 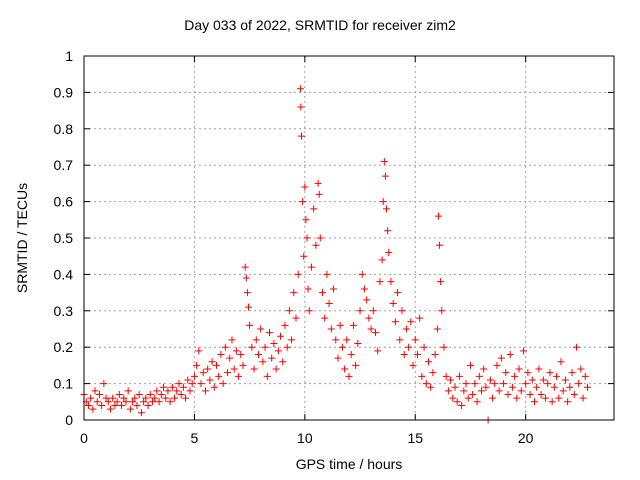 What do you see at coordinates (415, 438) in the screenshot?
I see `x-tick-label: 15` at bounding box center [415, 438].